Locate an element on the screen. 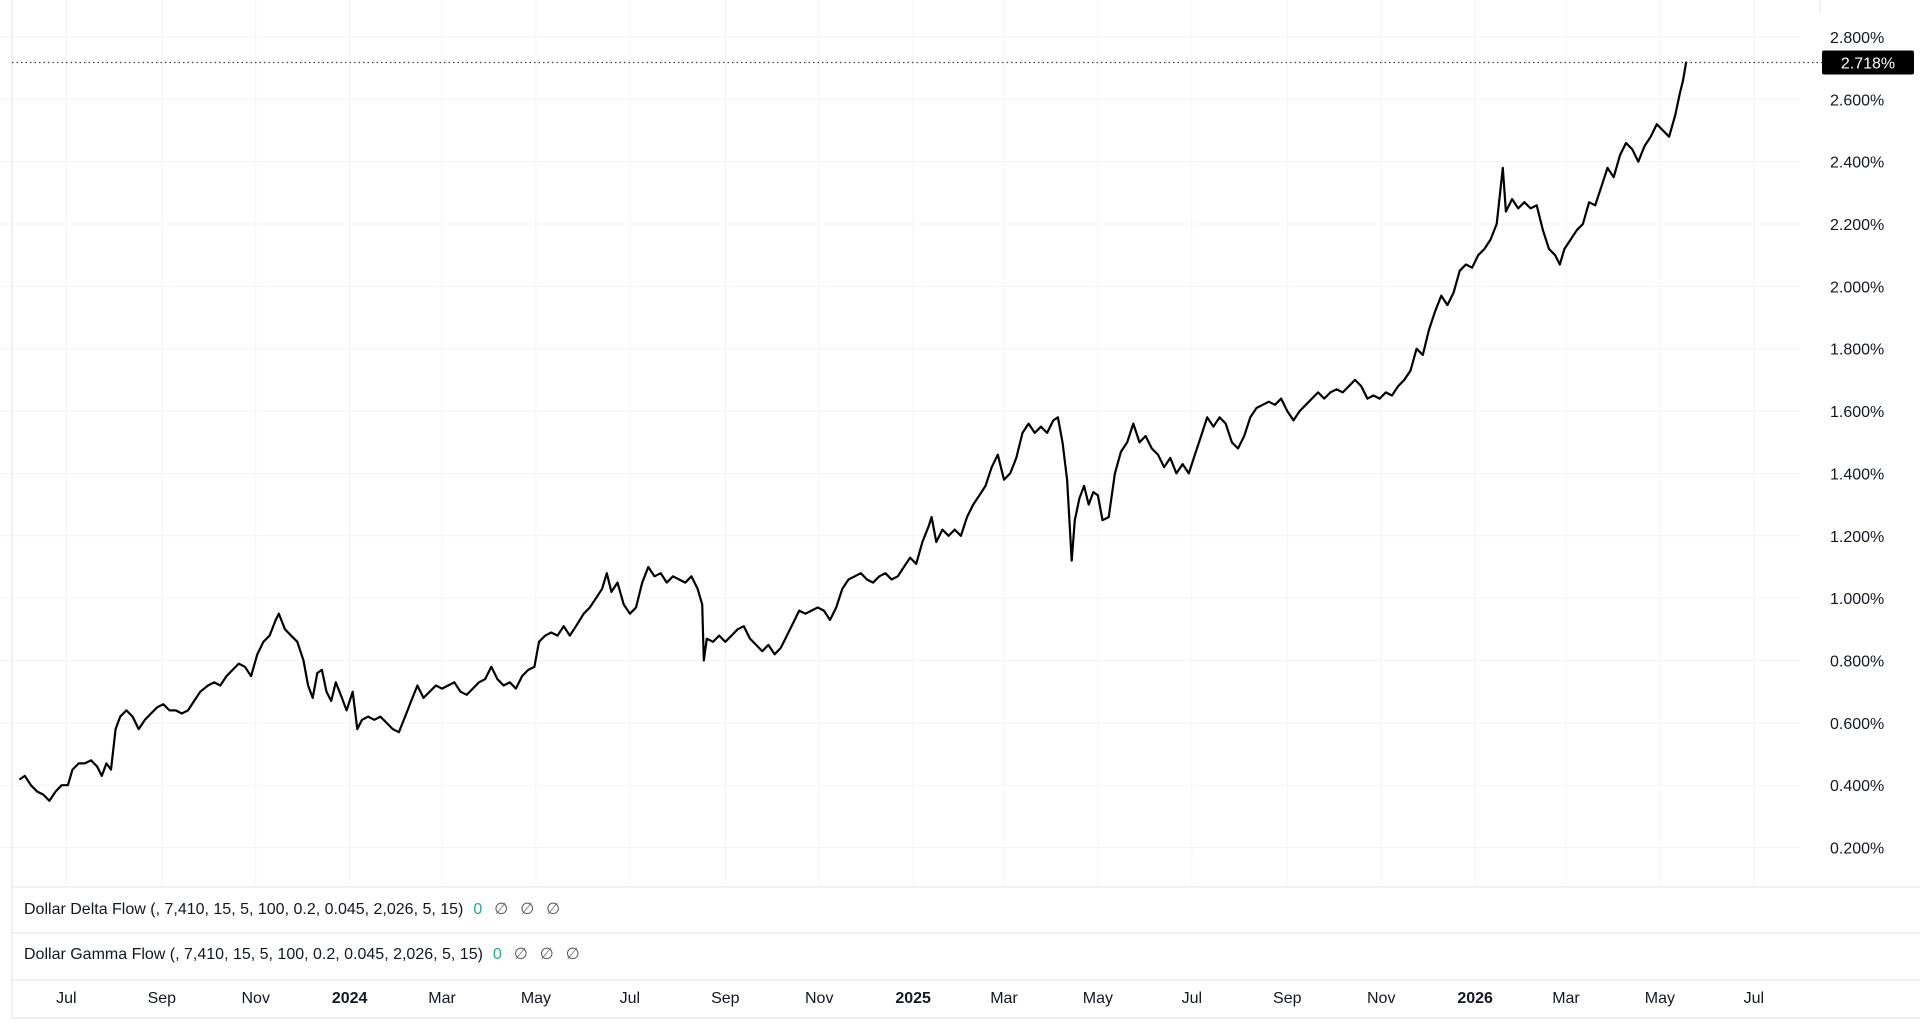  x-tick-label: 2024 is located at coordinates (350, 998).